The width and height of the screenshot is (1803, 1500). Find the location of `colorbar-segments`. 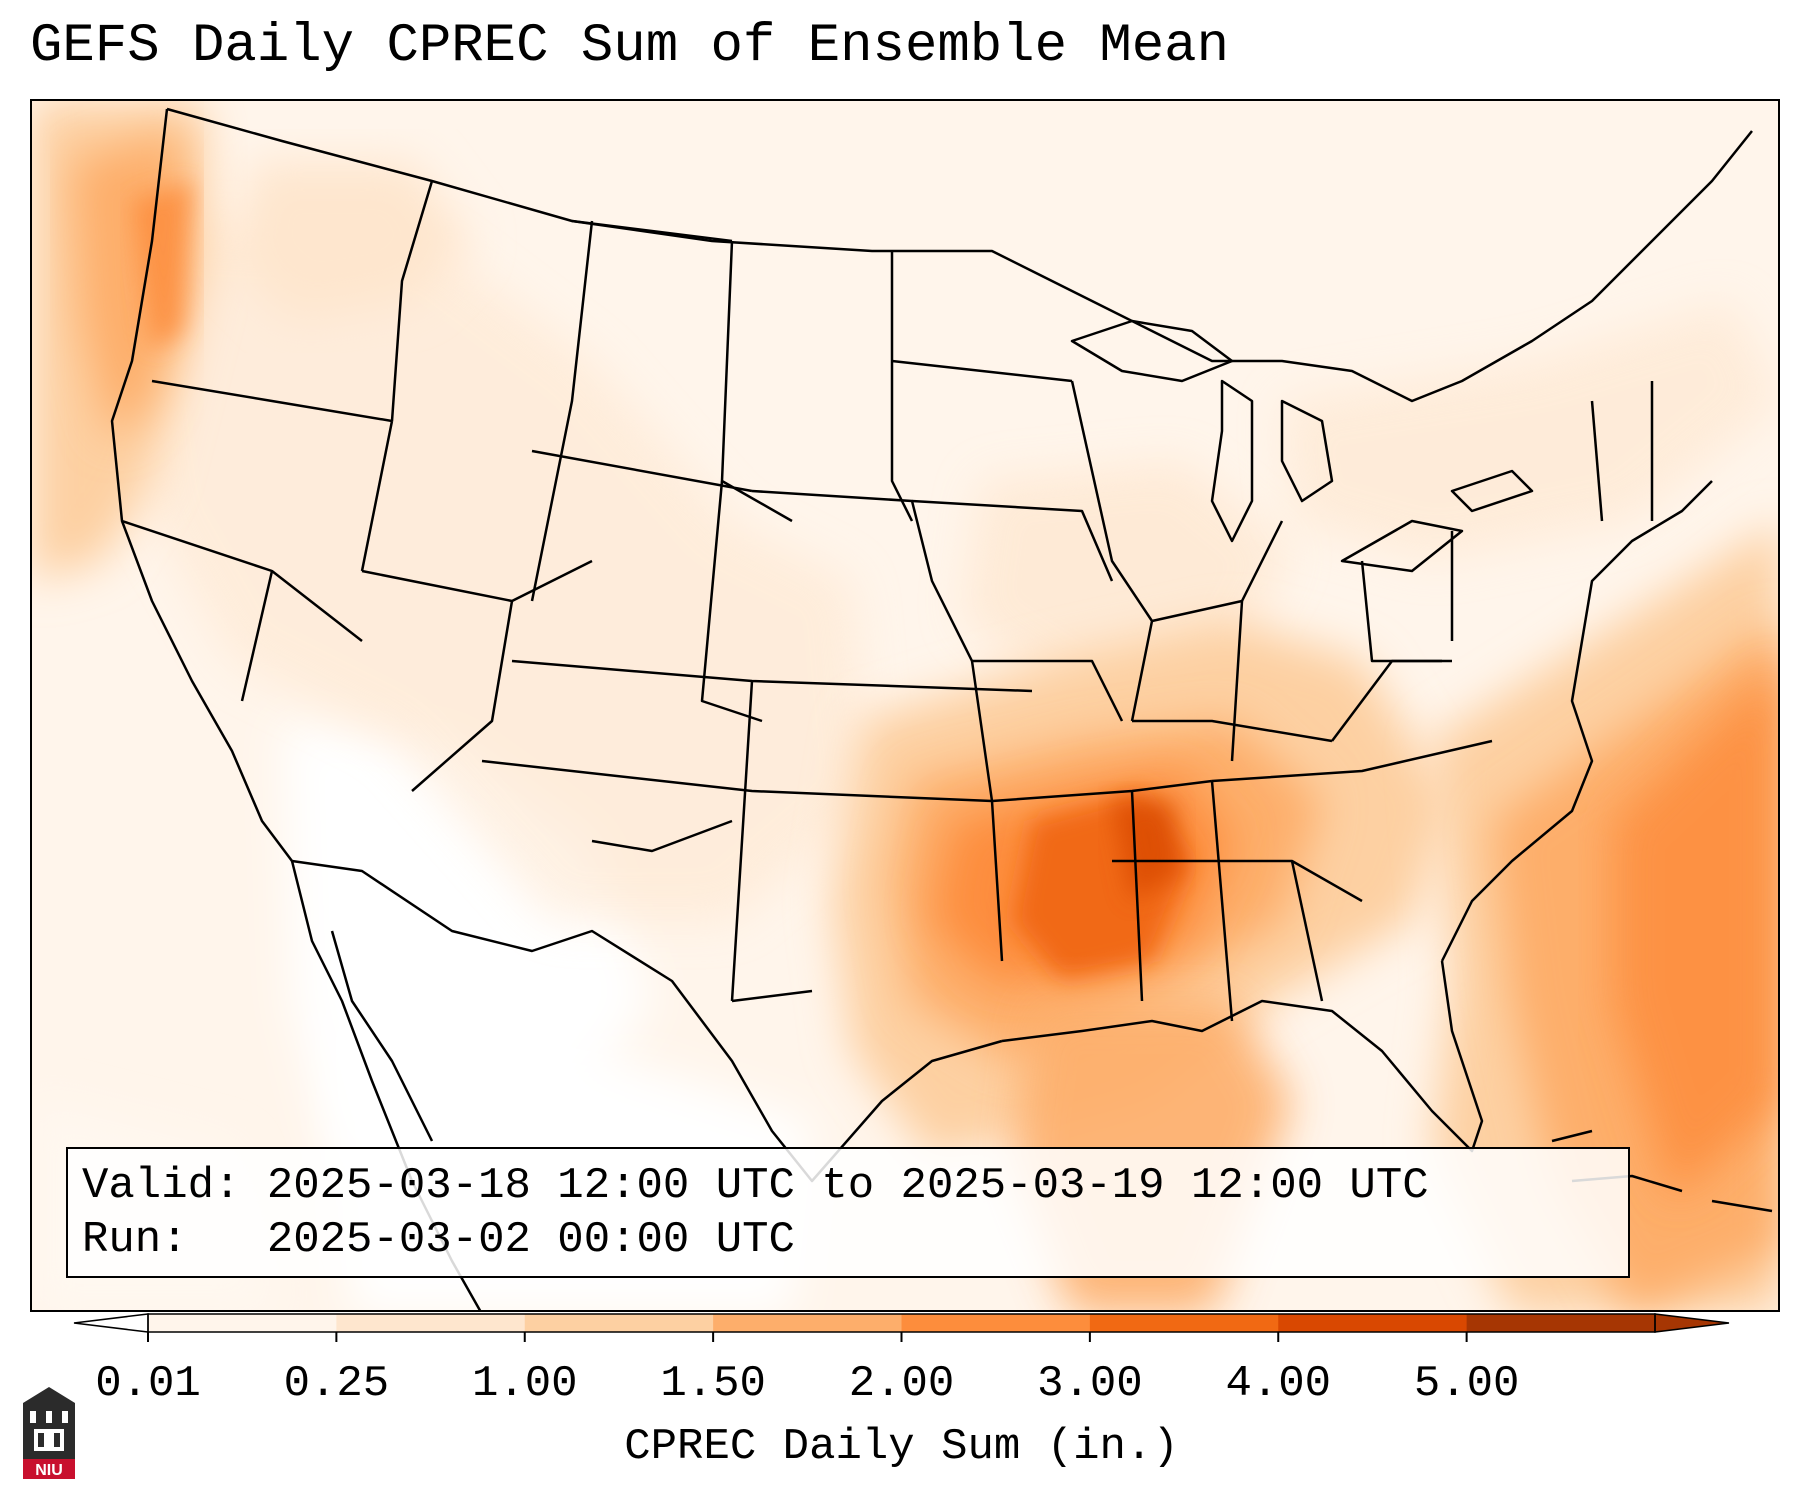

colorbar-segments is located at coordinates (902, 1323).